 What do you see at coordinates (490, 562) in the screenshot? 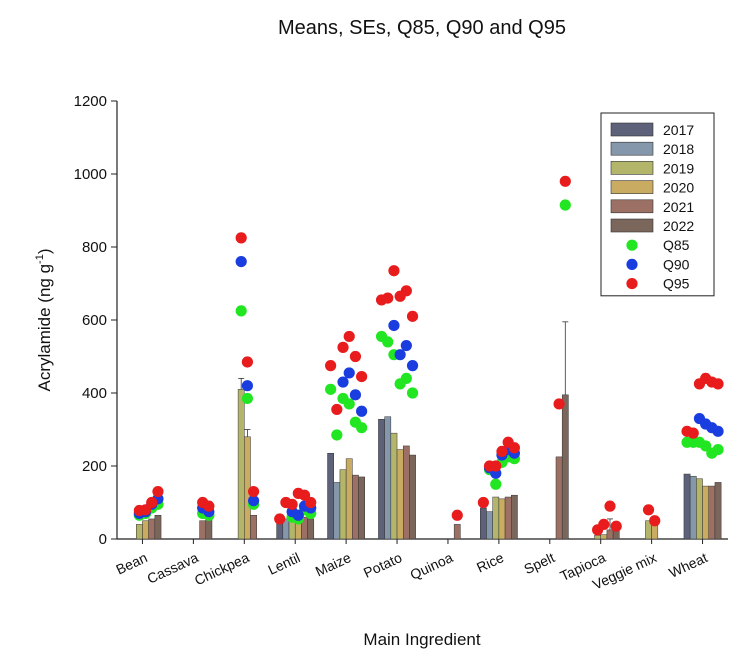
I see `x-tick-label-rice: Rice` at bounding box center [490, 562].